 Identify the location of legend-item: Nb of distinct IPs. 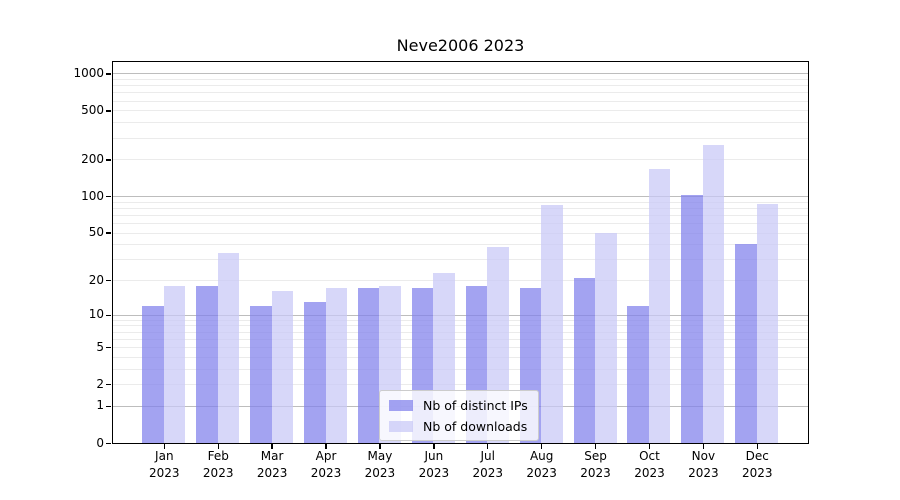
(458, 405).